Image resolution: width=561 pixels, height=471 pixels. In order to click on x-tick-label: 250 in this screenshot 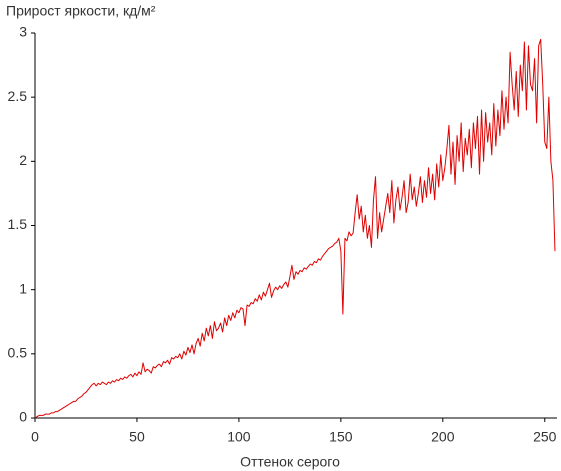, I will do `click(545, 437)`.